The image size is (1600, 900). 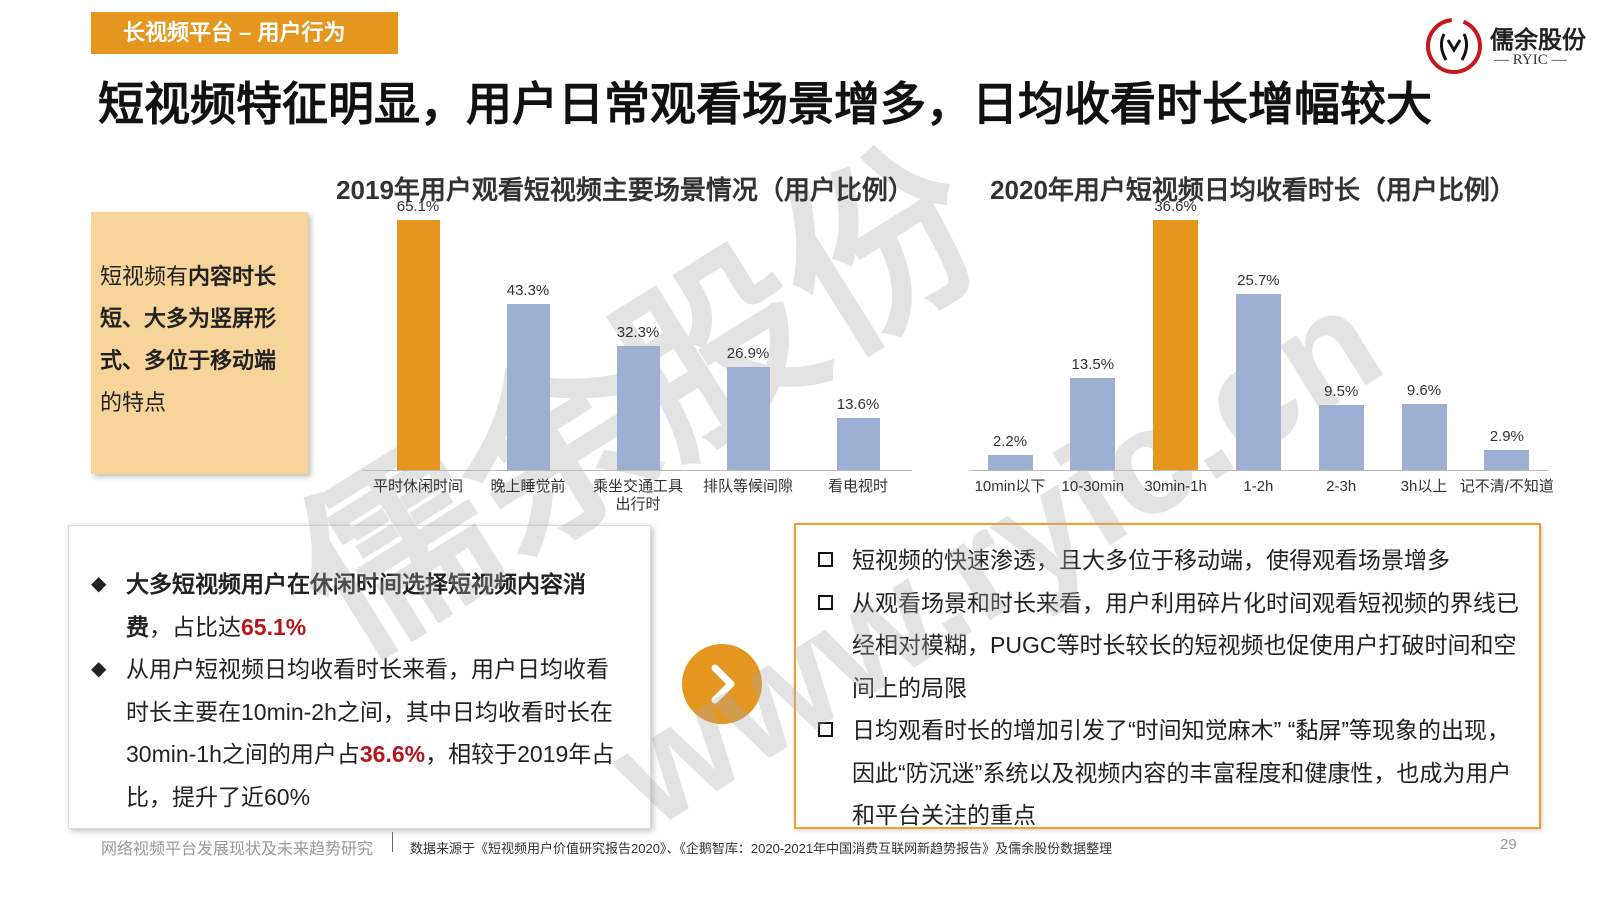 What do you see at coordinates (392, 842) in the screenshot?
I see `footer-separator` at bounding box center [392, 842].